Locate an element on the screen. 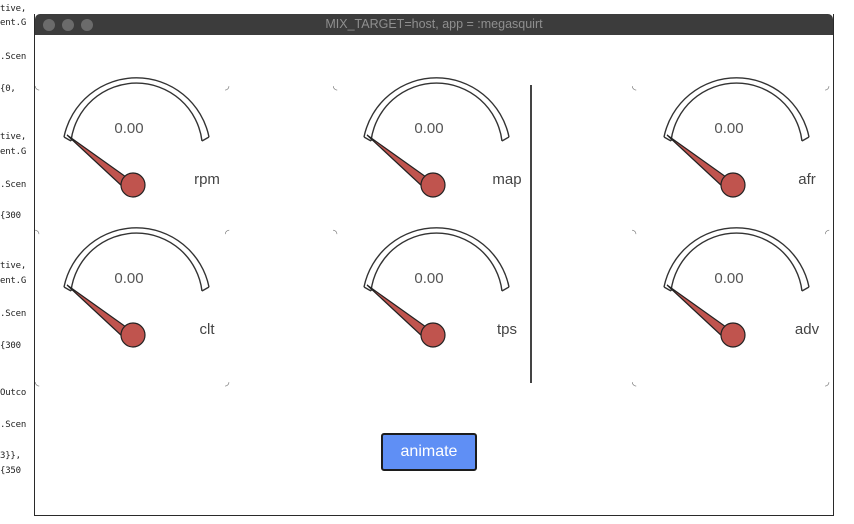 The image size is (854, 524). gauge-clt: 0.00 clt is located at coordinates (137, 306).